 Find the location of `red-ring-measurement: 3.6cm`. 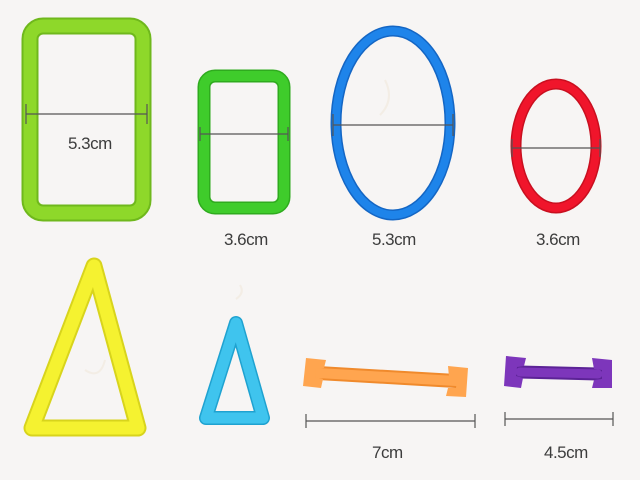

red-ring-measurement: 3.6cm is located at coordinates (558, 239).